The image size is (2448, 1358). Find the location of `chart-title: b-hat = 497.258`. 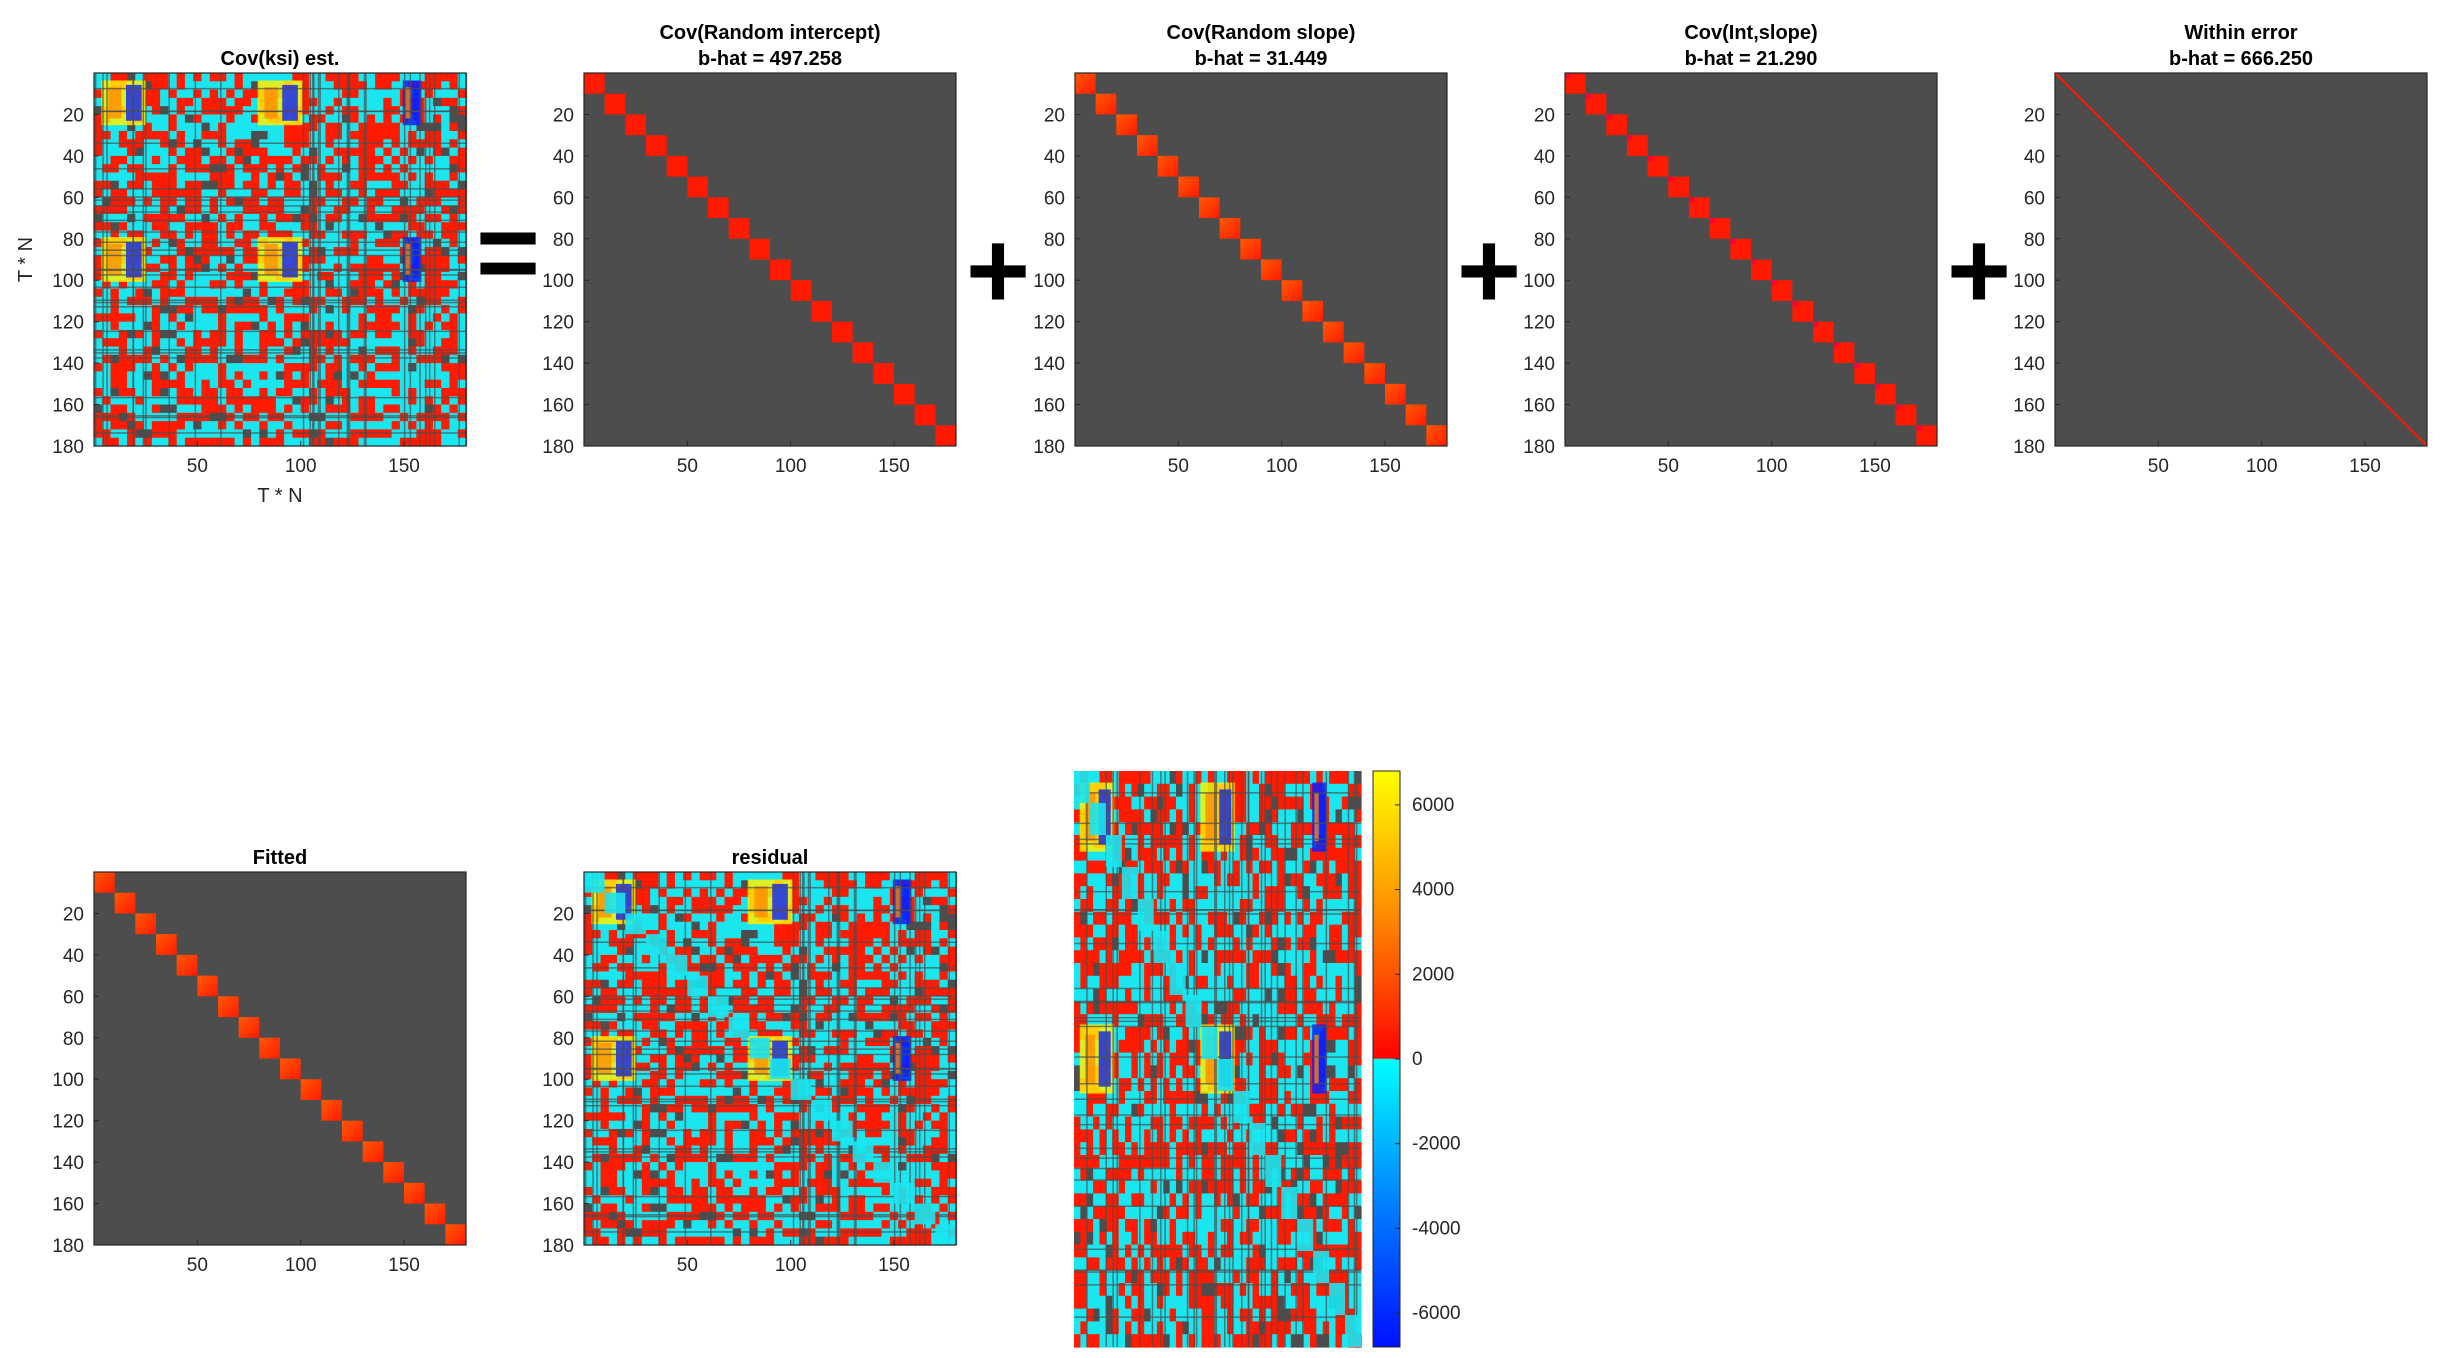

chart-title: b-hat = 497.258 is located at coordinates (770, 59).